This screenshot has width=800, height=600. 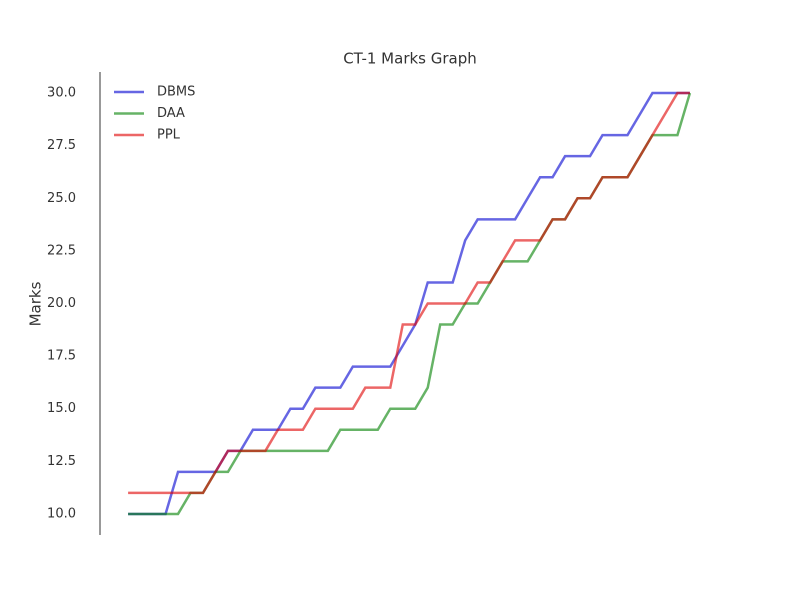 I want to click on legend-label: DBMS, so click(x=176, y=92).